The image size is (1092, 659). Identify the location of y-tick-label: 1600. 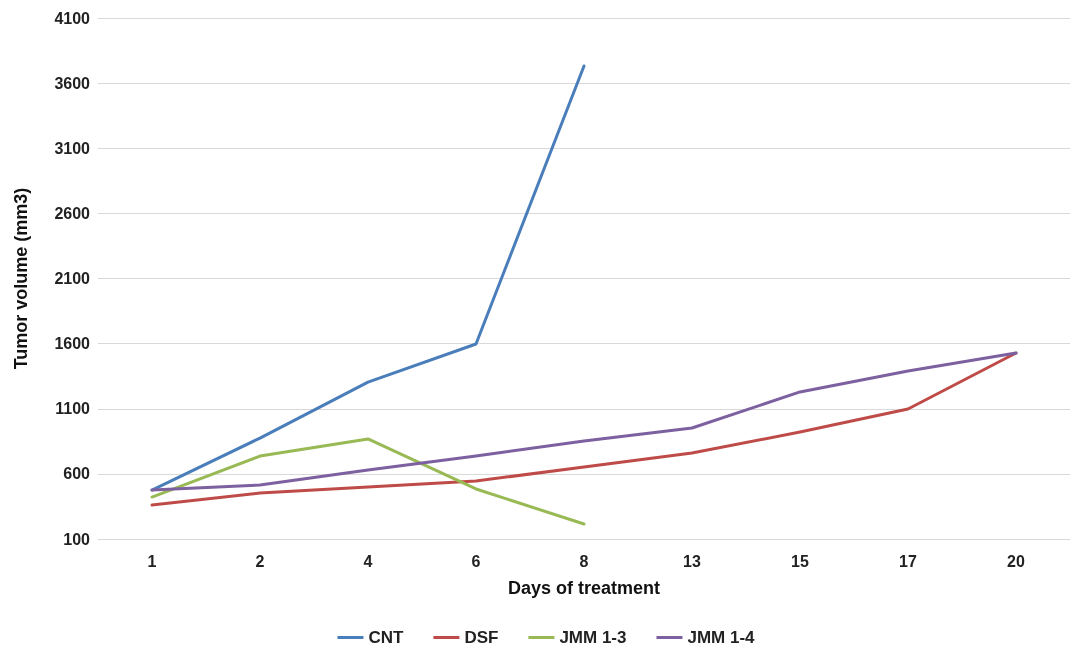
(72, 344).